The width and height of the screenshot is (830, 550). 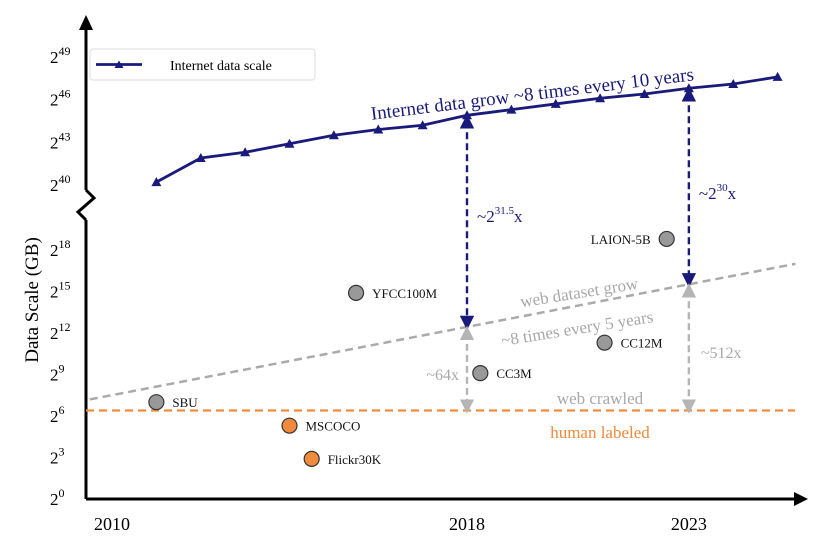 I want to click on y-axis-arrowhead, so click(x=86, y=22).